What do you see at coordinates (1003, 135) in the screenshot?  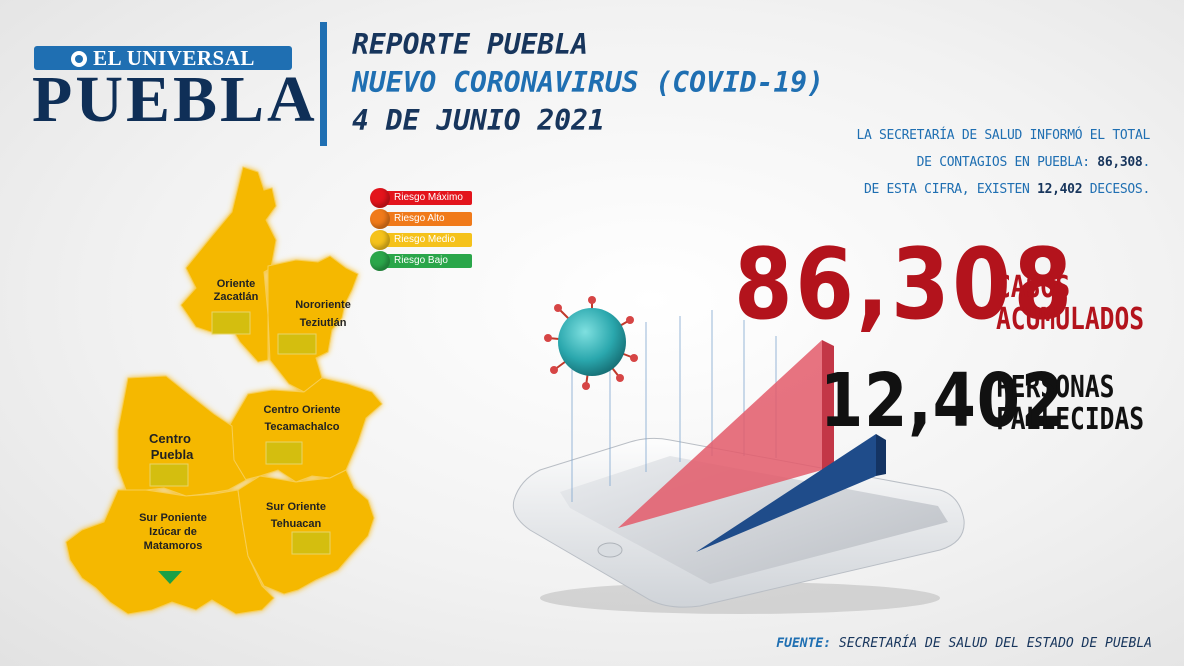 I see `info-line-1: LA SECRETARÍA DE SALUD INFORMÓ EL TOTAL` at bounding box center [1003, 135].